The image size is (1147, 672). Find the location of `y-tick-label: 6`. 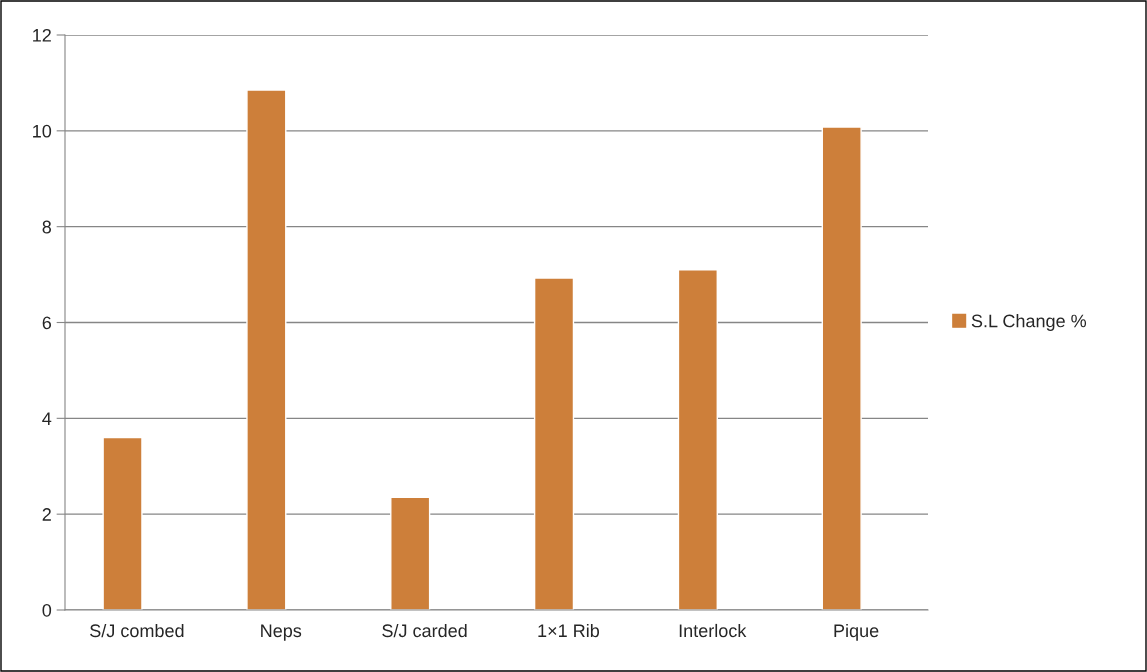

y-tick-label: 6 is located at coordinates (47, 323).